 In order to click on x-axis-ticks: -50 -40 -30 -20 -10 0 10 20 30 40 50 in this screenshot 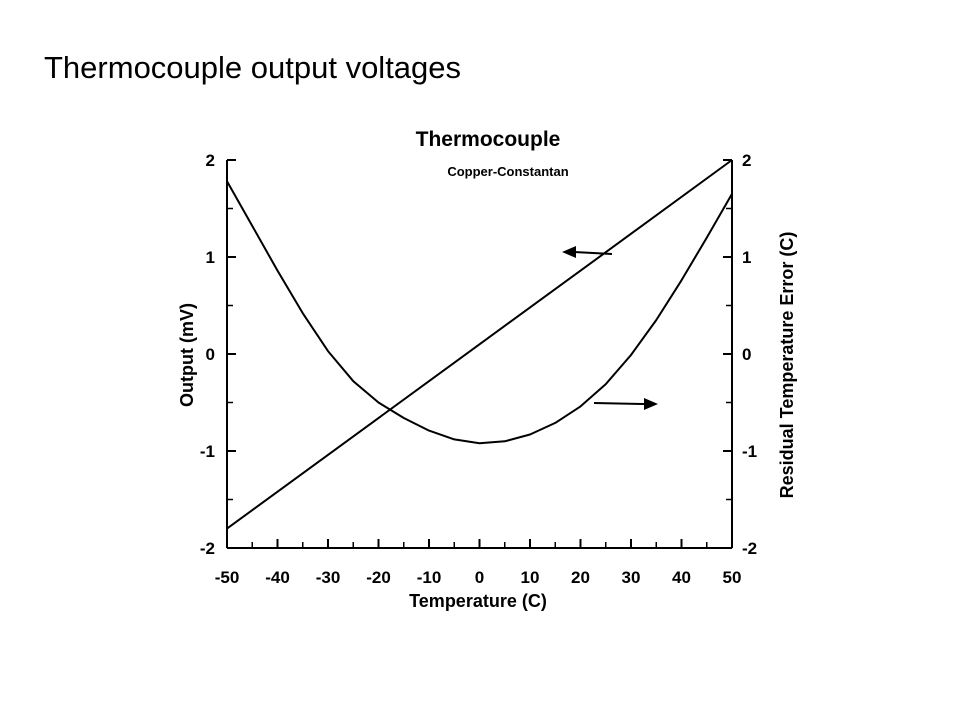, I will do `click(478, 563)`.